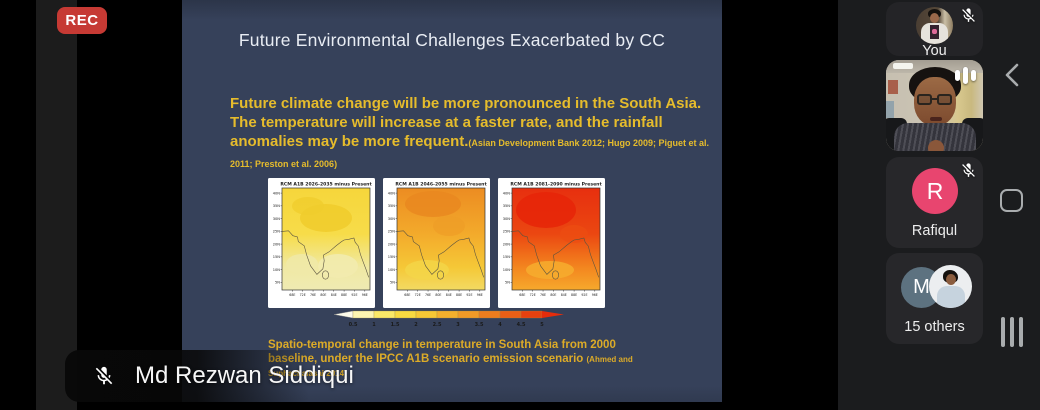 Image resolution: width=1040 pixels, height=410 pixels. I want to click on participant-label: Rafiqul, so click(934, 231).